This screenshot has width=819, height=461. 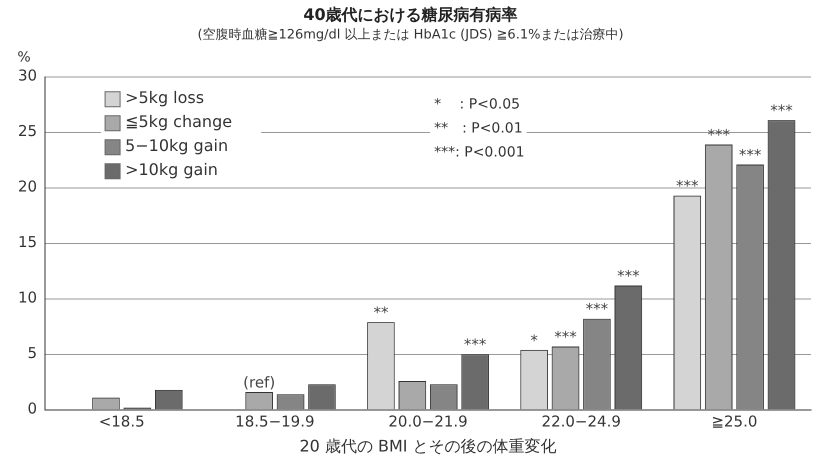 What do you see at coordinates (28, 297) in the screenshot?
I see `y-tick-label: 10` at bounding box center [28, 297].